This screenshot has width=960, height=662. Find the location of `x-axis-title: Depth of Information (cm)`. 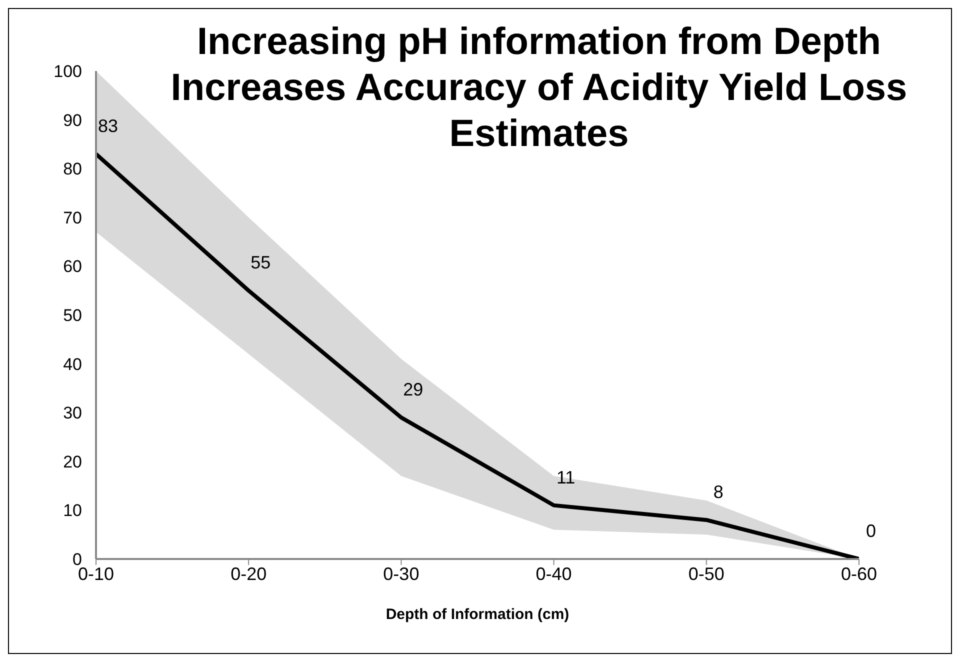

x-axis-title: Depth of Information (cm) is located at coordinates (478, 614).